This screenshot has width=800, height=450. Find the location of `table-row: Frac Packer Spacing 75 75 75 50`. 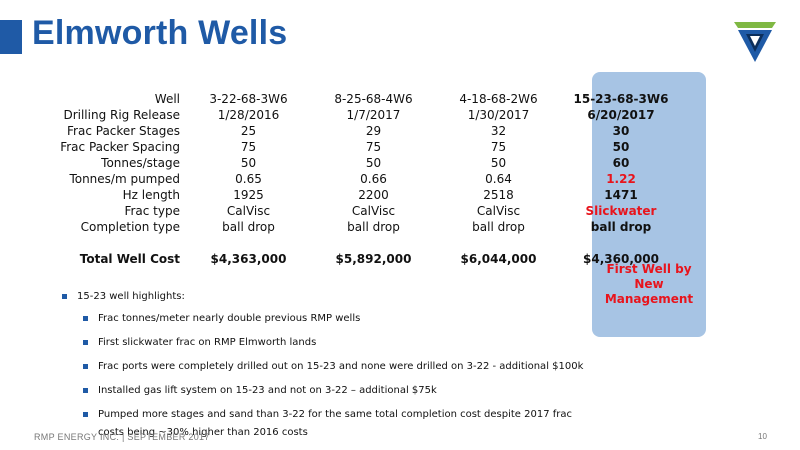

table-row: Frac Packer Spacing 75 75 75 50 is located at coordinates (365, 147).